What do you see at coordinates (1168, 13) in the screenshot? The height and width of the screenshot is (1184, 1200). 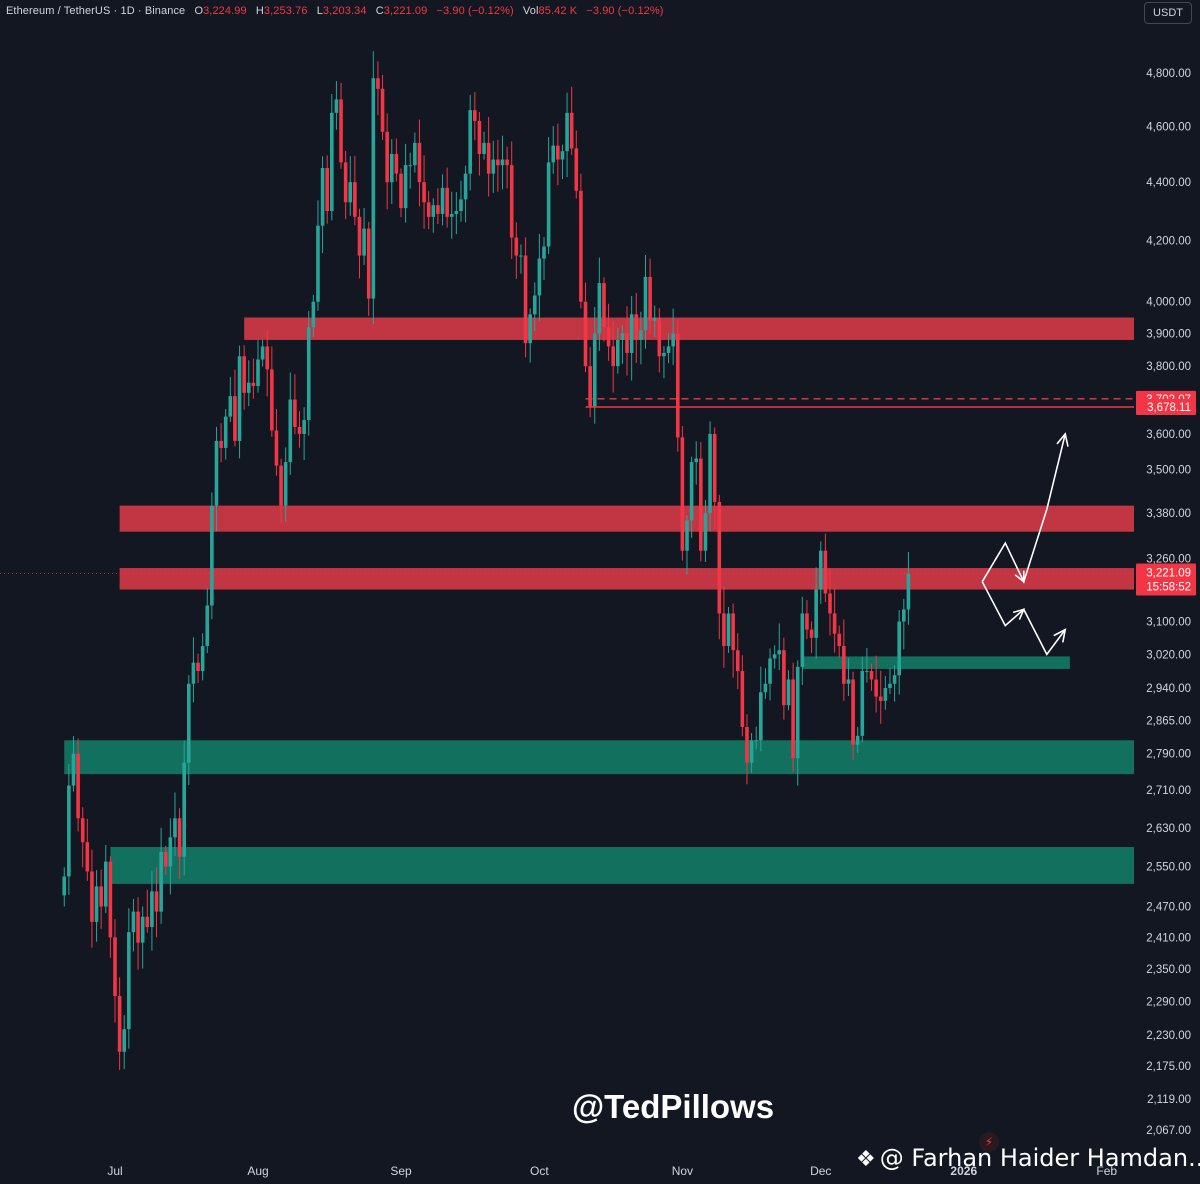 I see `currency-button: USDT` at bounding box center [1168, 13].